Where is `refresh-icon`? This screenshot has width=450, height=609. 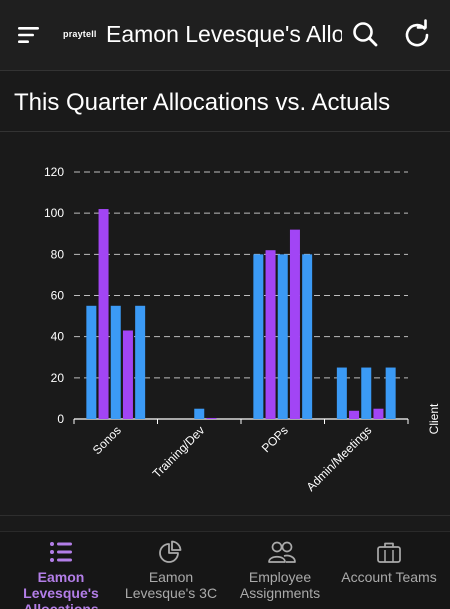
refresh-icon is located at coordinates (417, 34).